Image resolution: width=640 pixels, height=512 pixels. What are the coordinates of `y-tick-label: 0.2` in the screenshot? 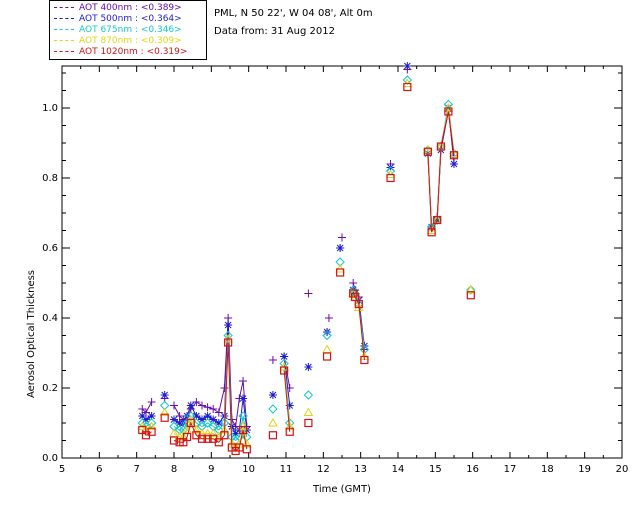 It's located at (50, 388).